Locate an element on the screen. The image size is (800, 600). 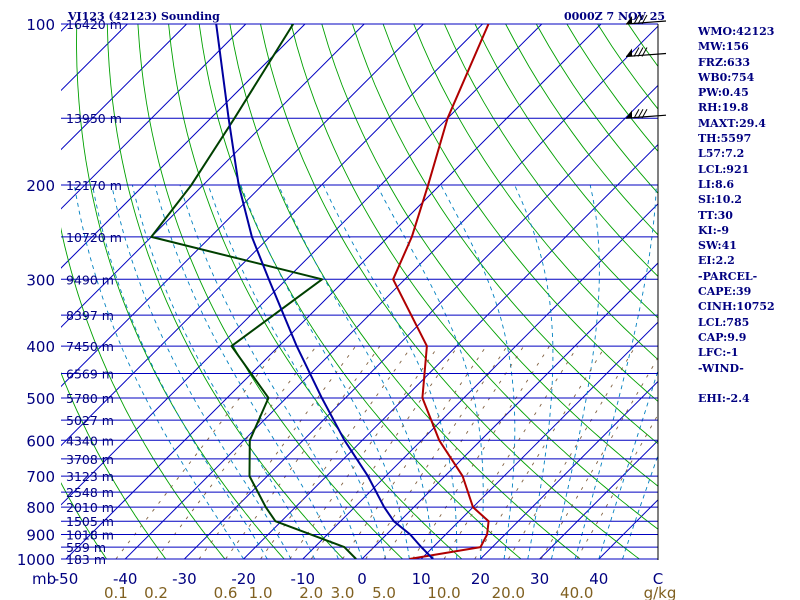
mixing-ratio-tick-label: 20.0 is located at coordinates (508, 592).